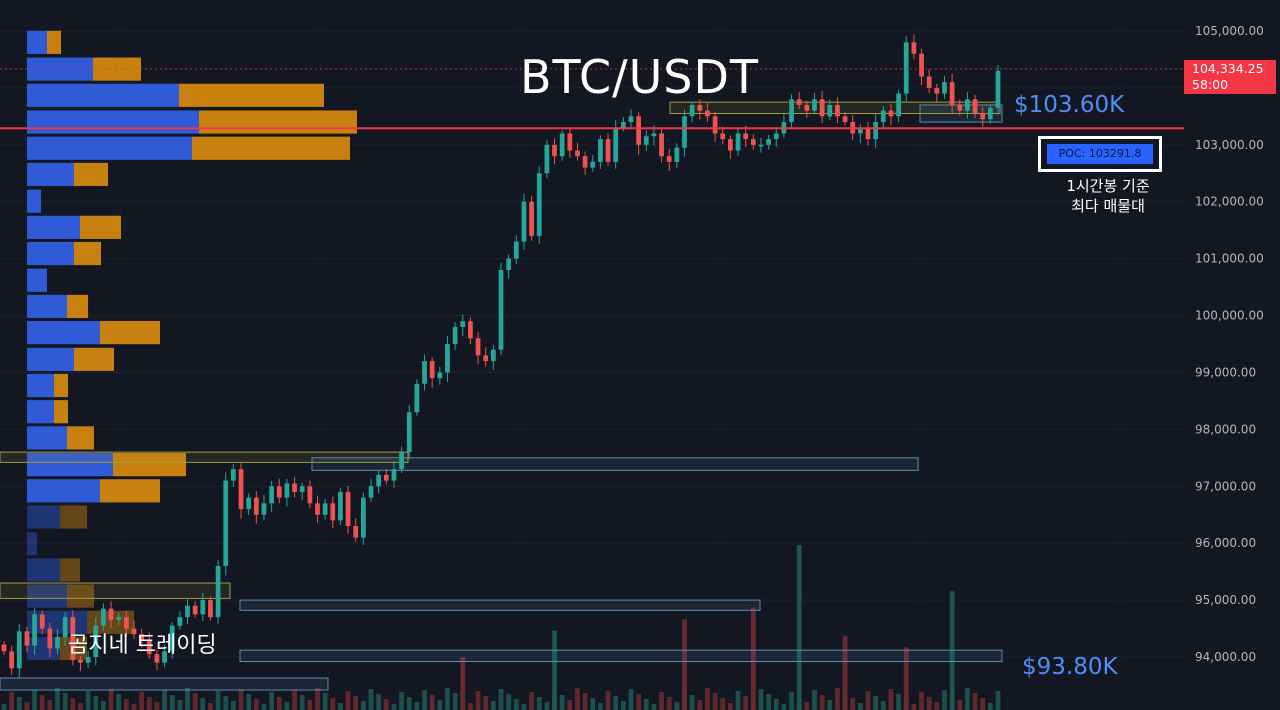  I want to click on price-axis-bg, so click(1232, 355).